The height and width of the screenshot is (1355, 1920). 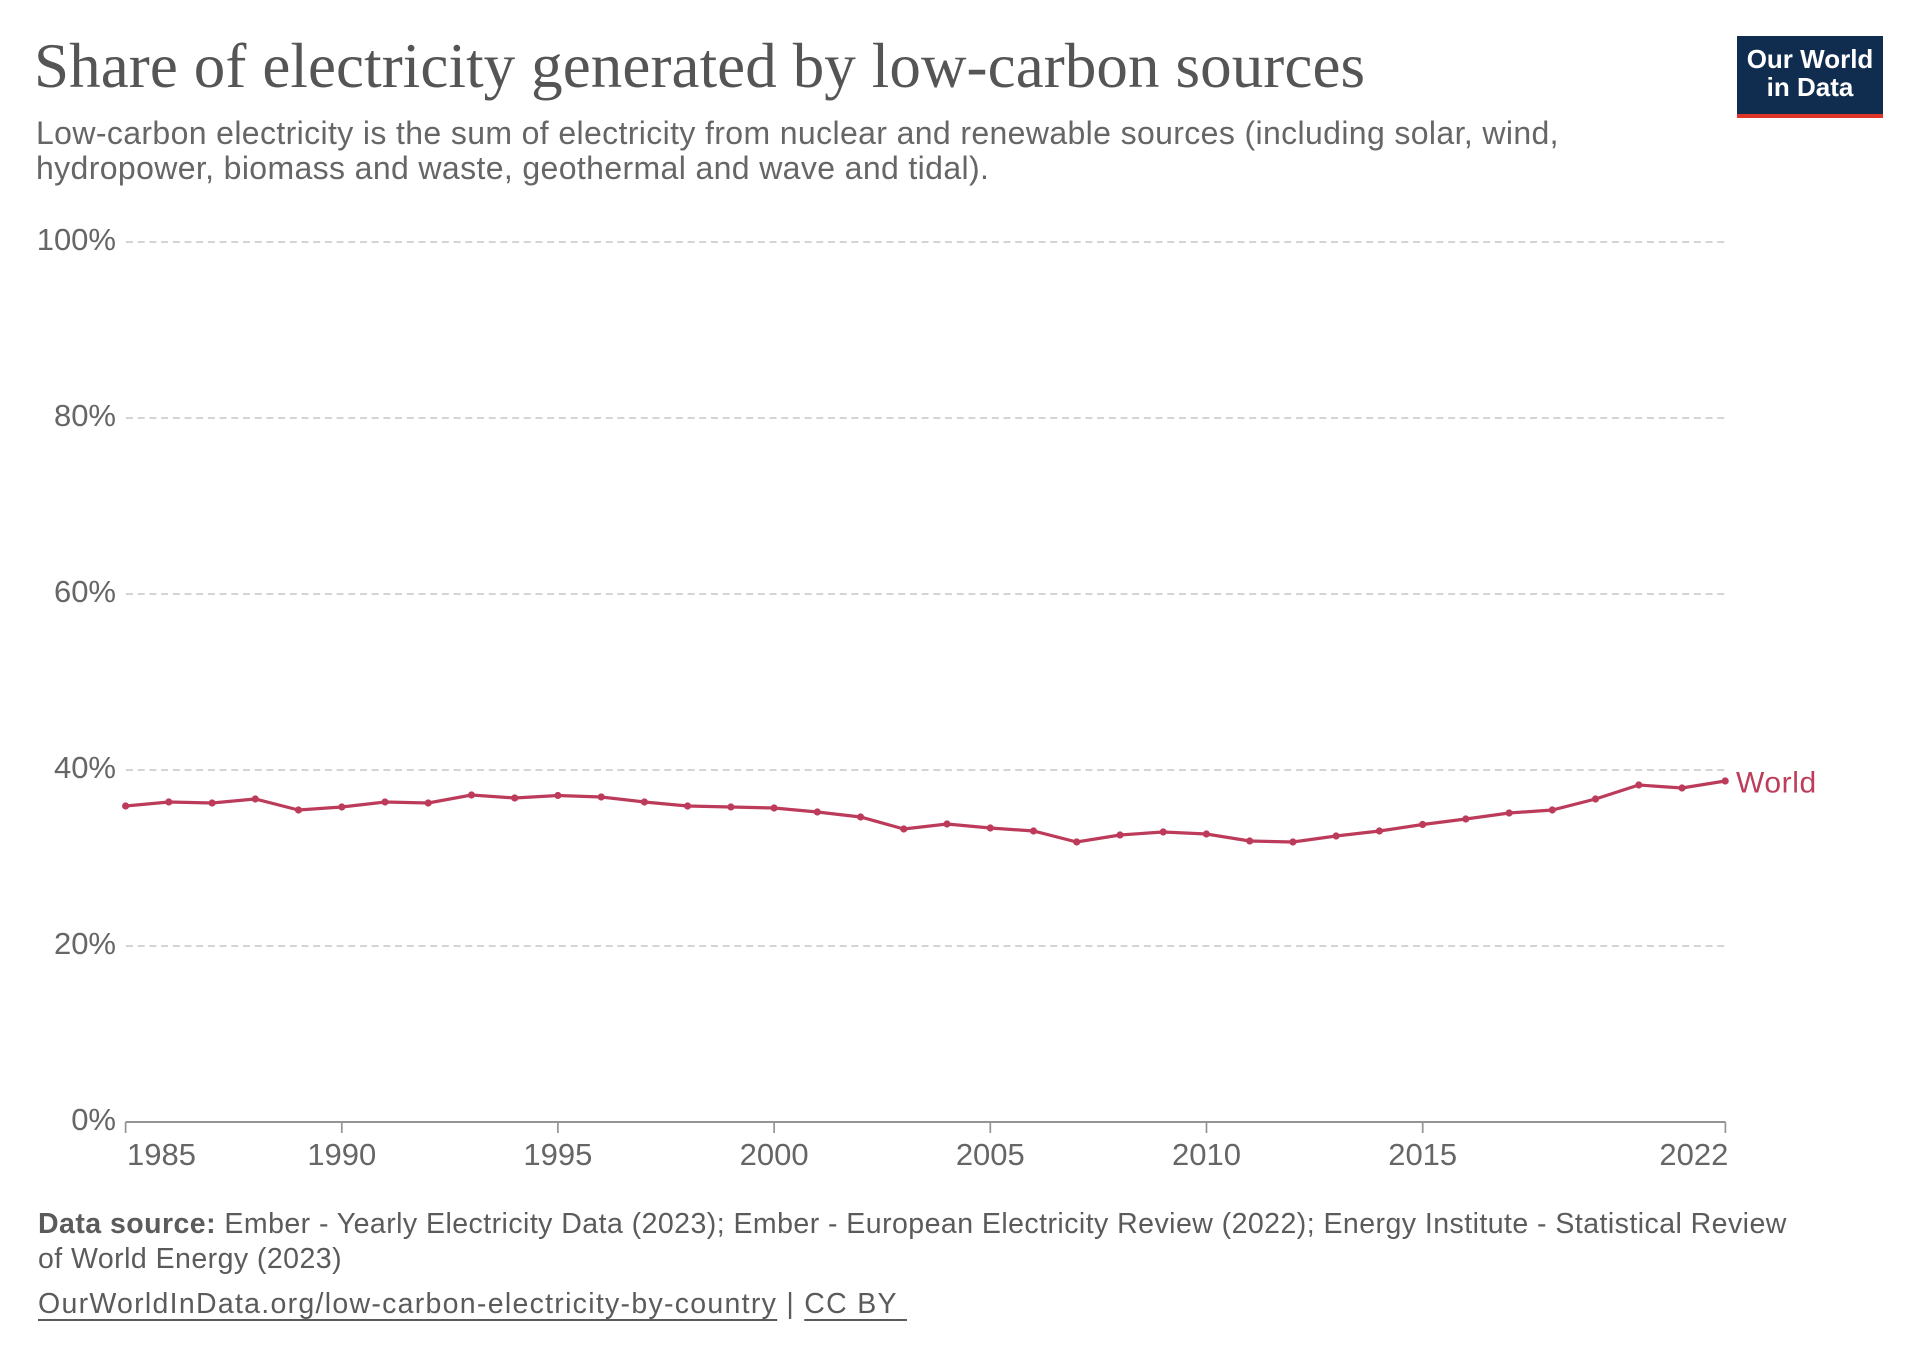 I want to click on svg-text: 1990, so click(x=341, y=1154).